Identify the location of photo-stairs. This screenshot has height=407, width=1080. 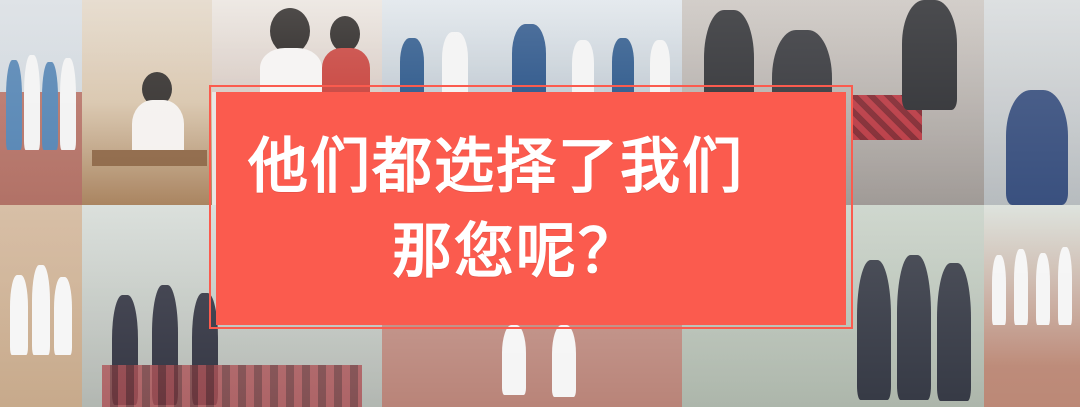
(41, 306).